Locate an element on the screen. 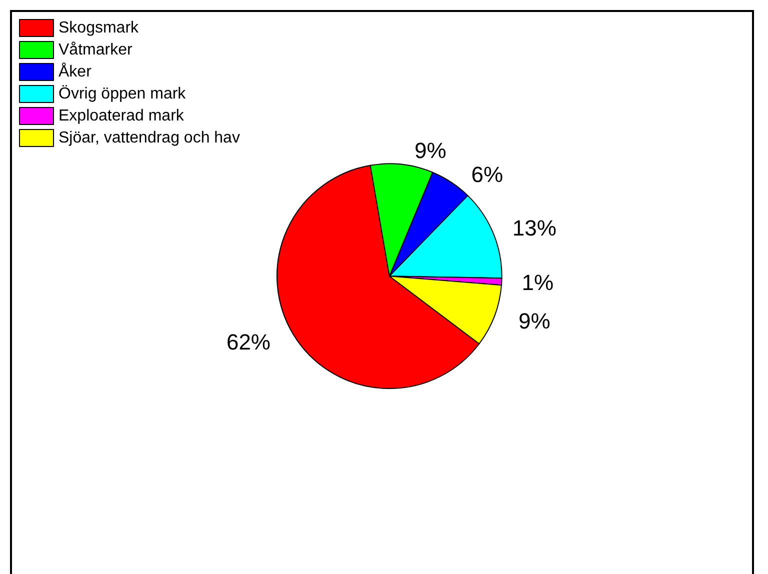 This screenshot has width=768, height=574. data-label: 62% is located at coordinates (248, 341).